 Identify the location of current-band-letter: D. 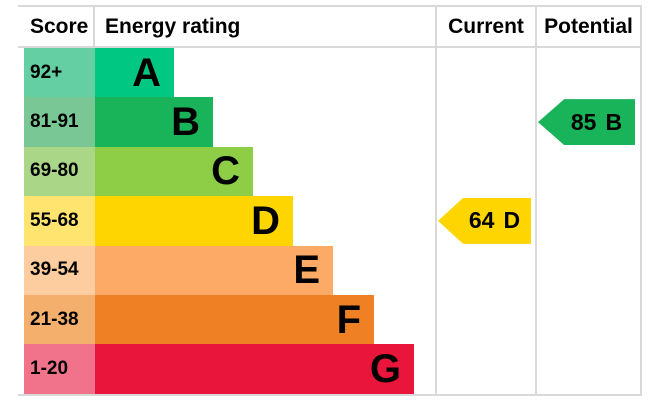
(512, 220).